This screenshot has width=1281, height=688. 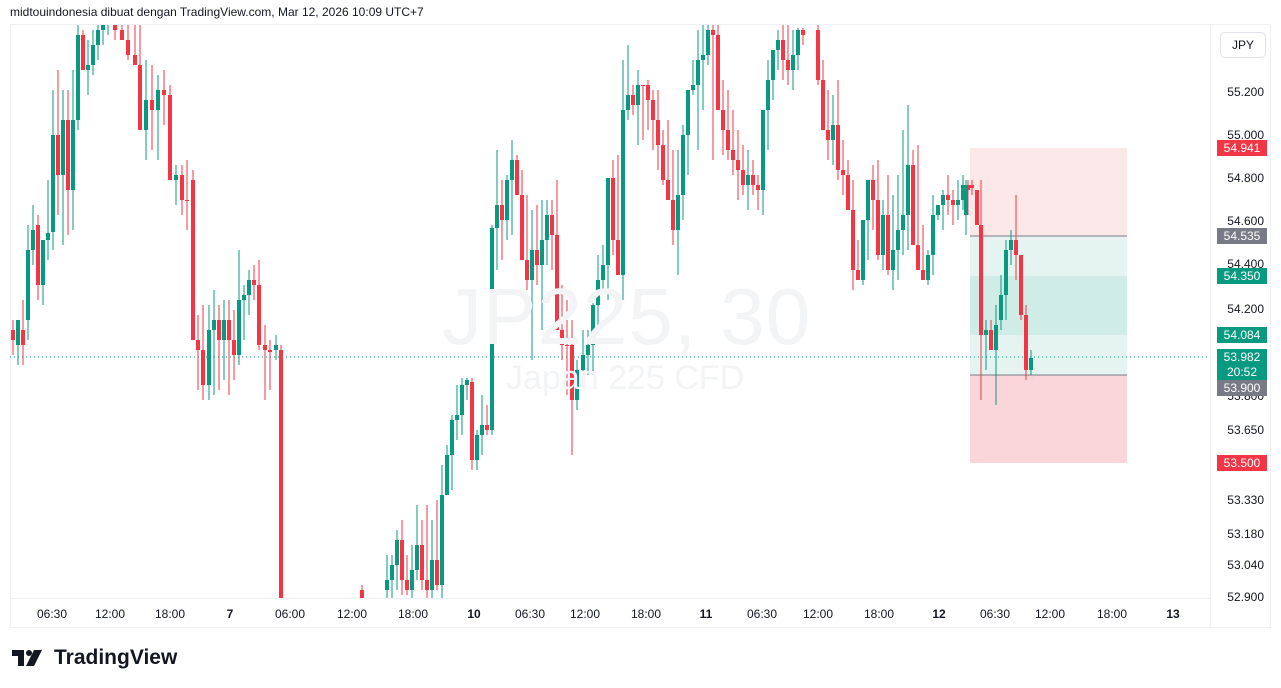 What do you see at coordinates (1173, 614) in the screenshot?
I see `time-tick: 13` at bounding box center [1173, 614].